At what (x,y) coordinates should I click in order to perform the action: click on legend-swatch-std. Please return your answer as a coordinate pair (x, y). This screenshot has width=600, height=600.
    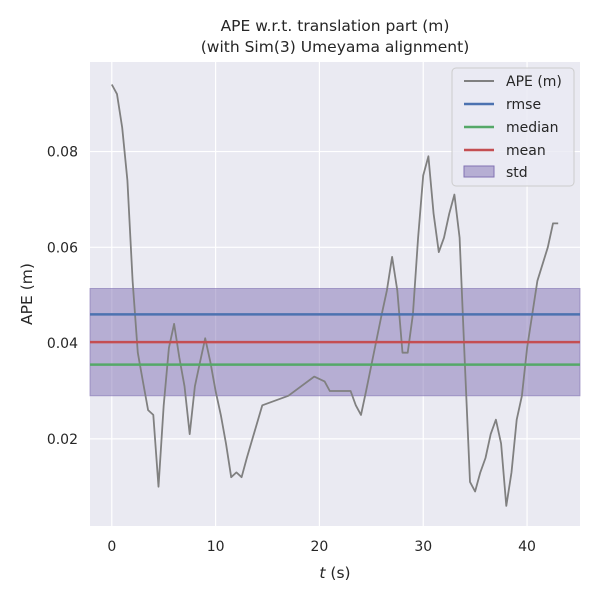
    Looking at the image, I should click on (479, 171).